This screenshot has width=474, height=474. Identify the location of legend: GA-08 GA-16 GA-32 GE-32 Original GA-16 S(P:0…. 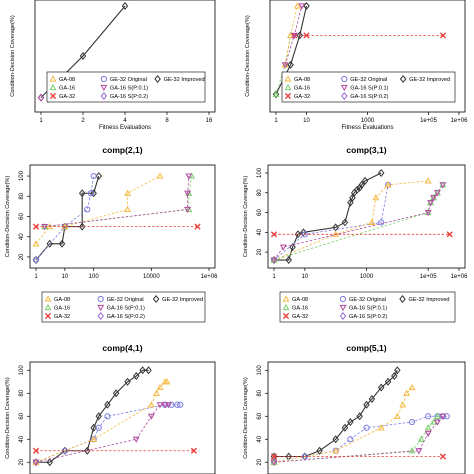
(367, 307).